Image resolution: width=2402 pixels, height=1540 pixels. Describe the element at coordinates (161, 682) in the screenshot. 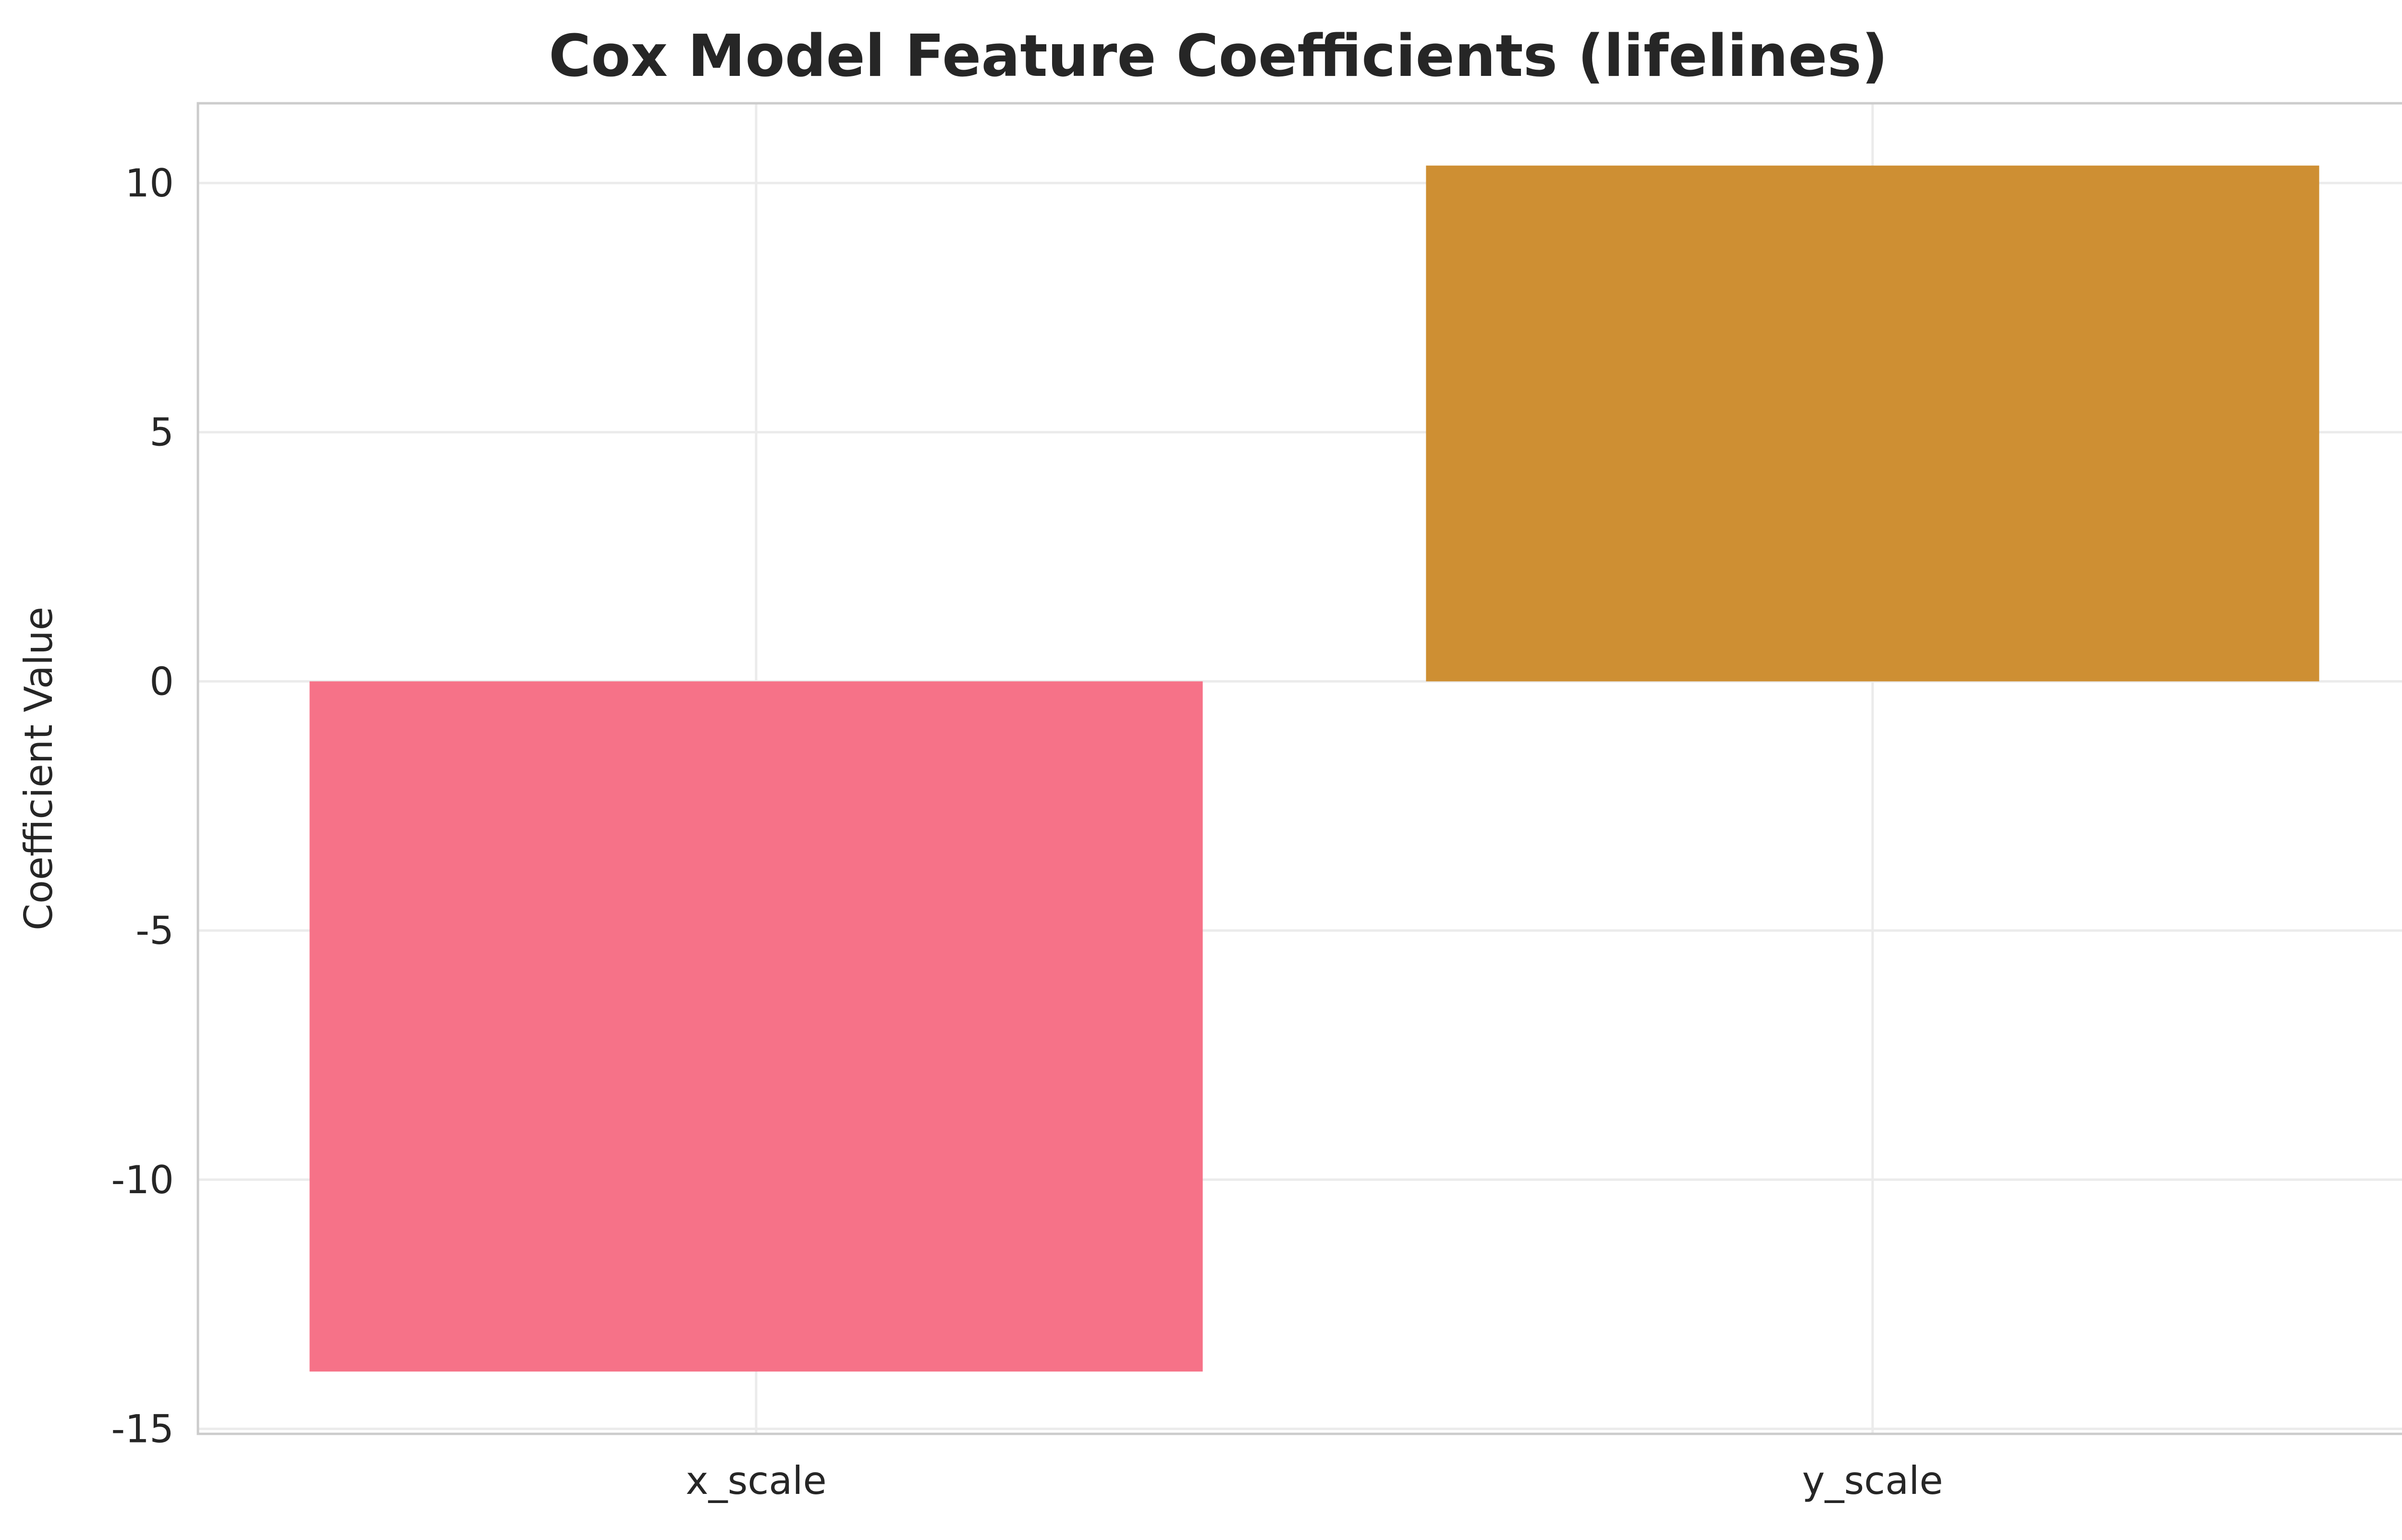

I see `y-tick-label: 0` at that location.